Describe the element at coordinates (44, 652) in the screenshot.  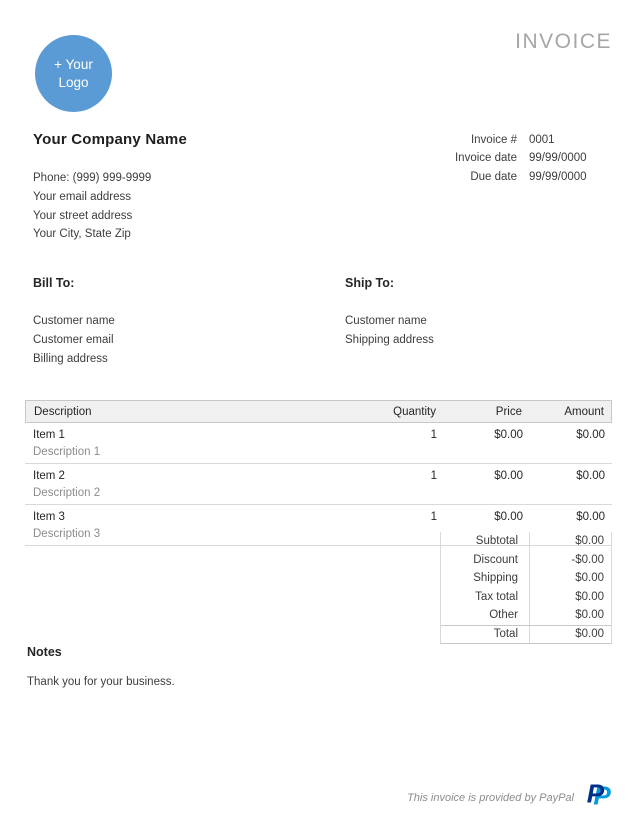
I see `notes-heading: Notes` at that location.